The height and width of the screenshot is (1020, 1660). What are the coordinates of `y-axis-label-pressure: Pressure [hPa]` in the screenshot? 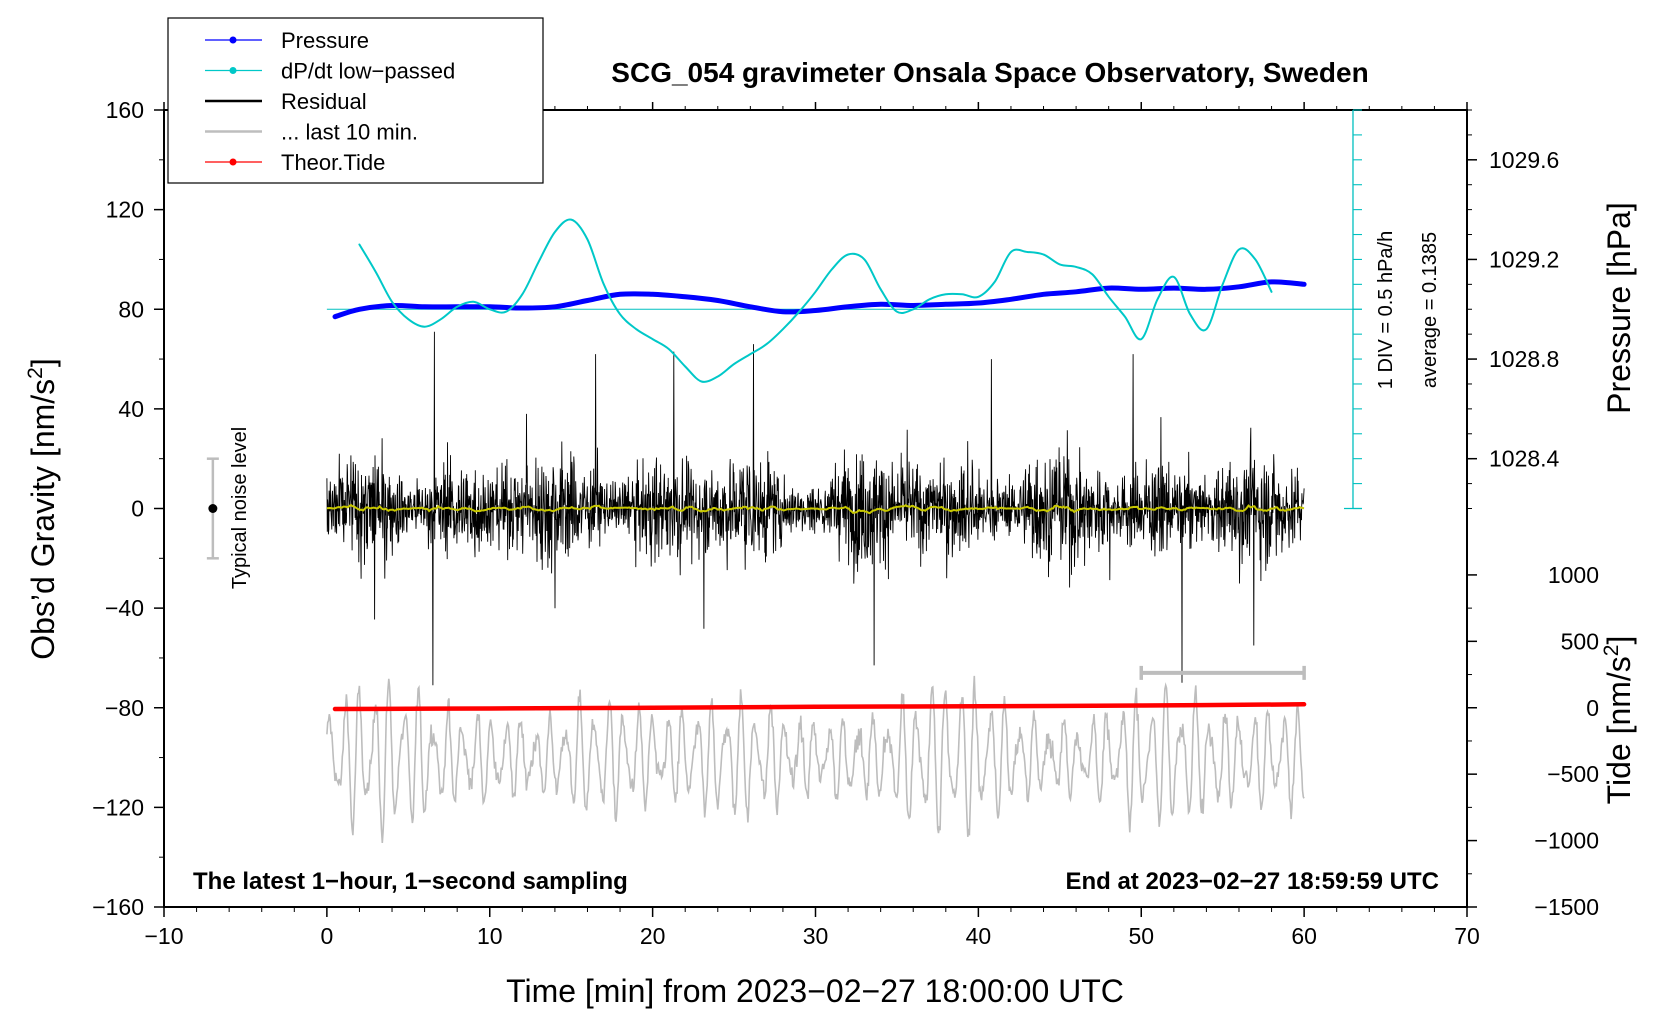 It's located at (1619, 308).